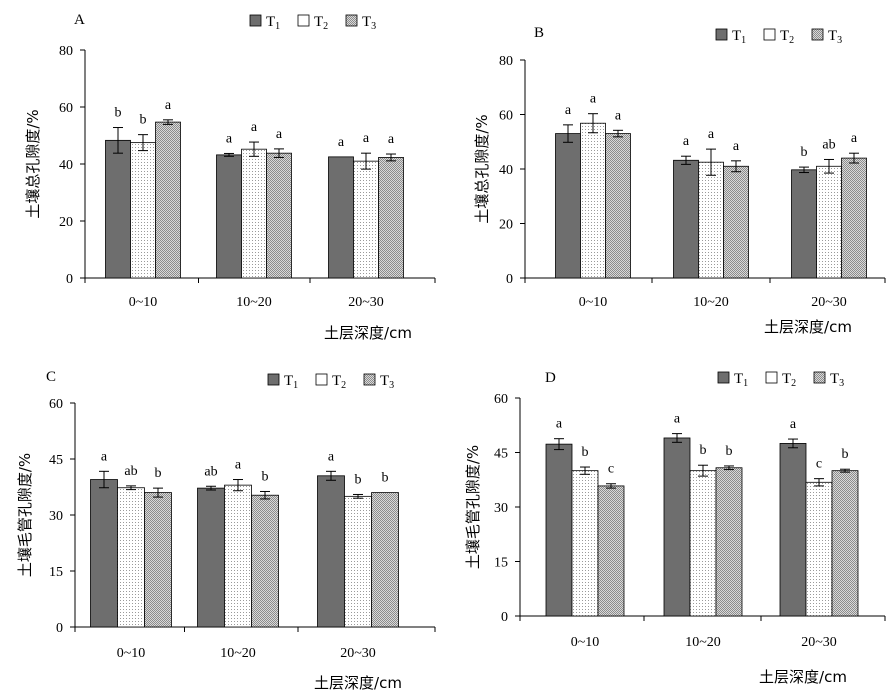  What do you see at coordinates (506, 225) in the screenshot?
I see `y-tick-label: 20` at bounding box center [506, 225].